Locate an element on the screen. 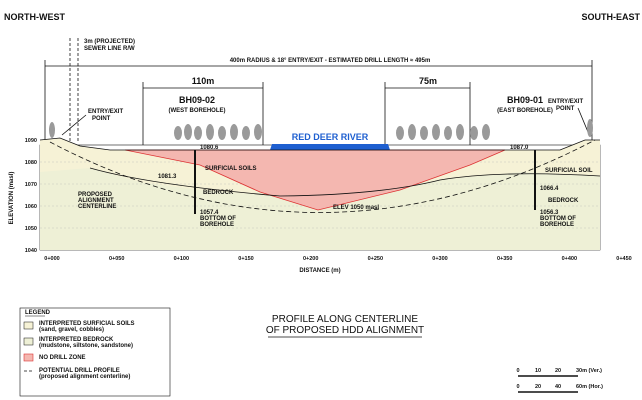  title: PROFILE ALONG CENTERLINE is located at coordinates (345, 319).